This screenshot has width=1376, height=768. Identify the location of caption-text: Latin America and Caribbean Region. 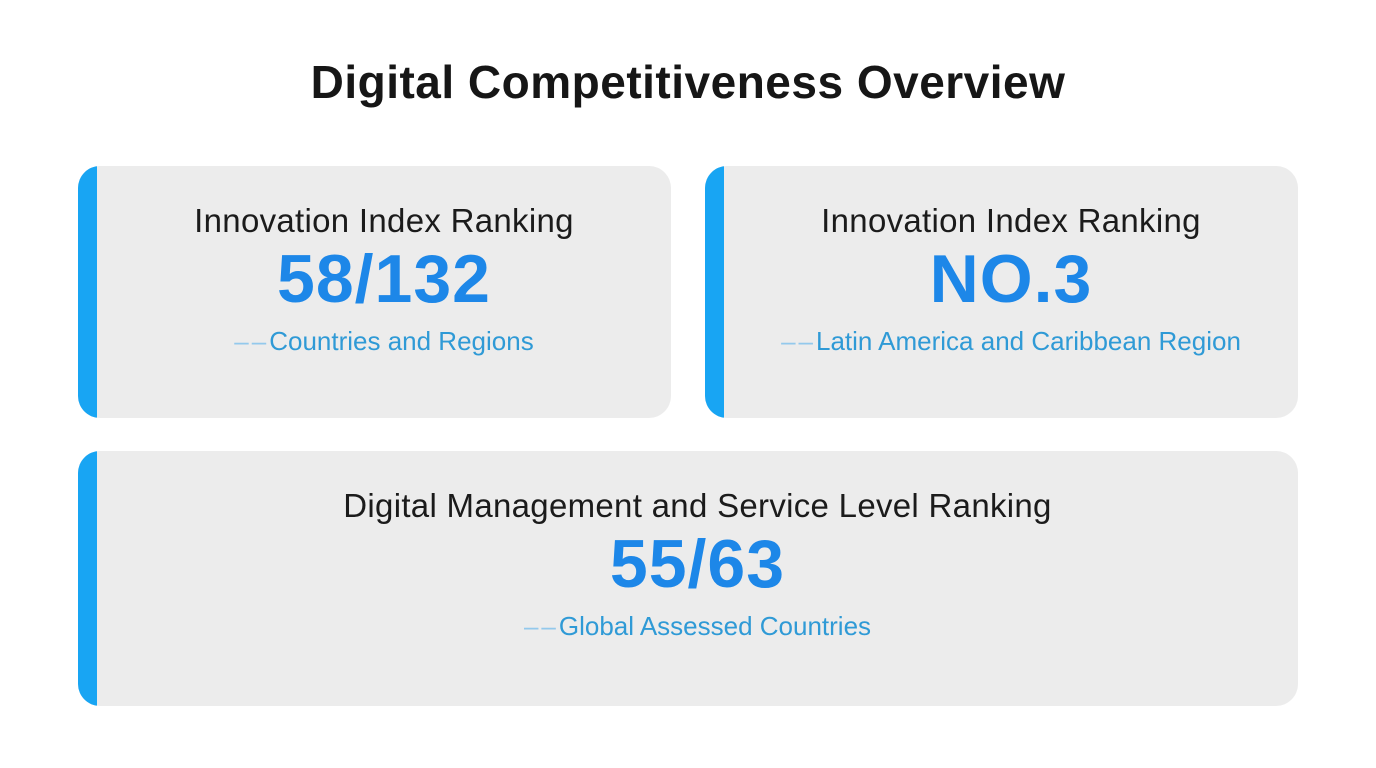
(1028, 341).